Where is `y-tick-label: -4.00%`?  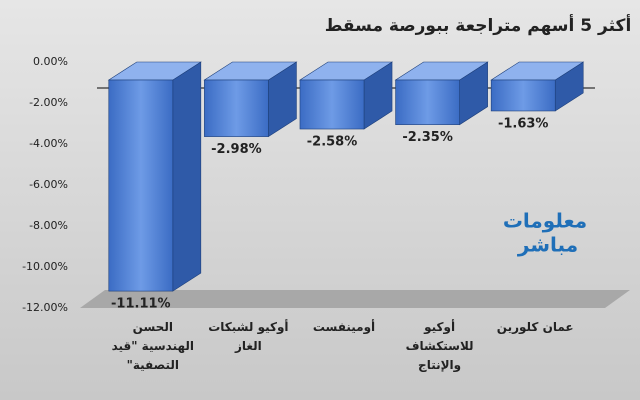 y-tick-label: -4.00% is located at coordinates (48, 143).